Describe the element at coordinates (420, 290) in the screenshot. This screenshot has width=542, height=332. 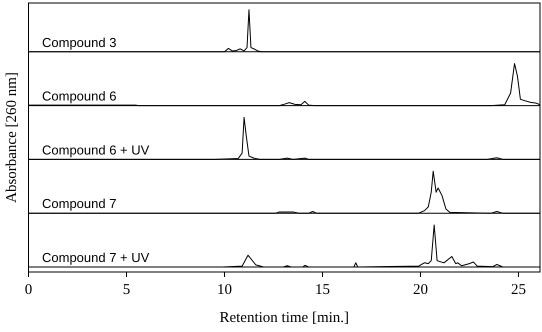
I see `x-tick-label: 20` at that location.